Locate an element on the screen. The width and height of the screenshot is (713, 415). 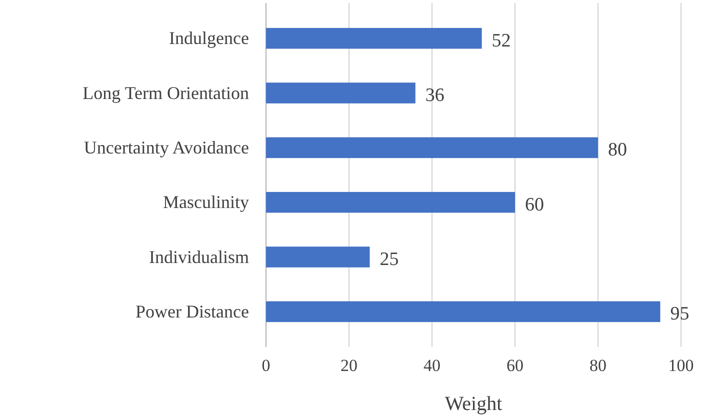
data-label: 80 is located at coordinates (617, 150).